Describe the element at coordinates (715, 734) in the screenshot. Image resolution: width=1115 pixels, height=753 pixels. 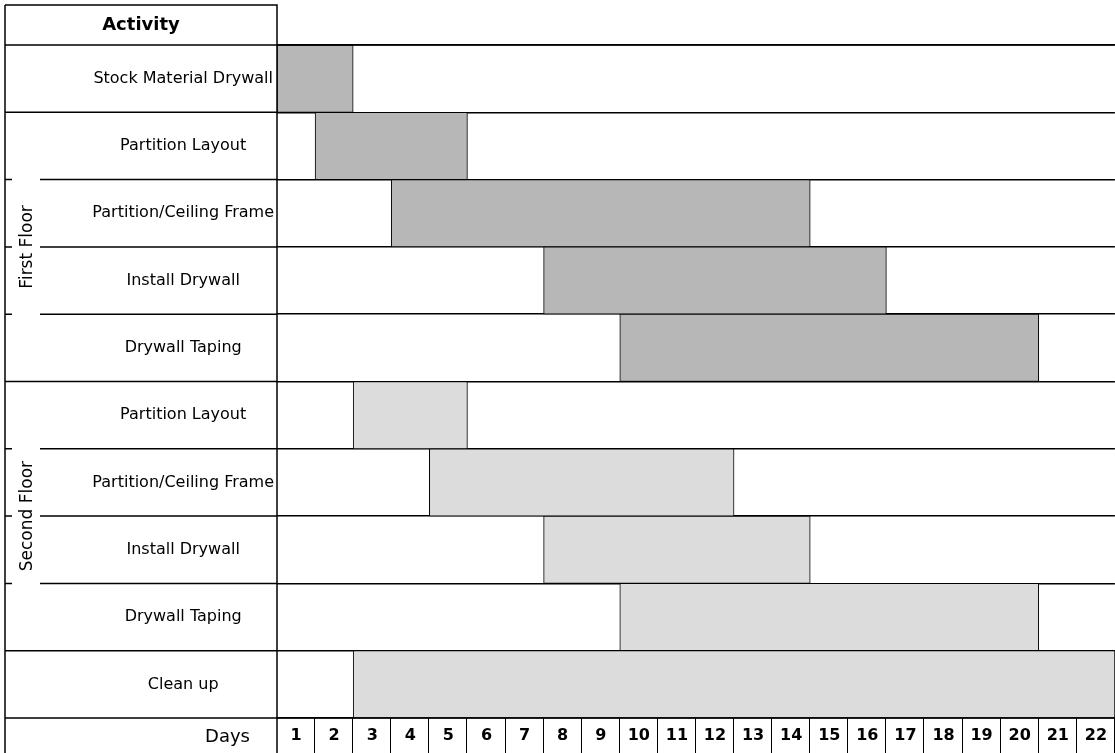
I see `x-tick-label: 12` at that location.